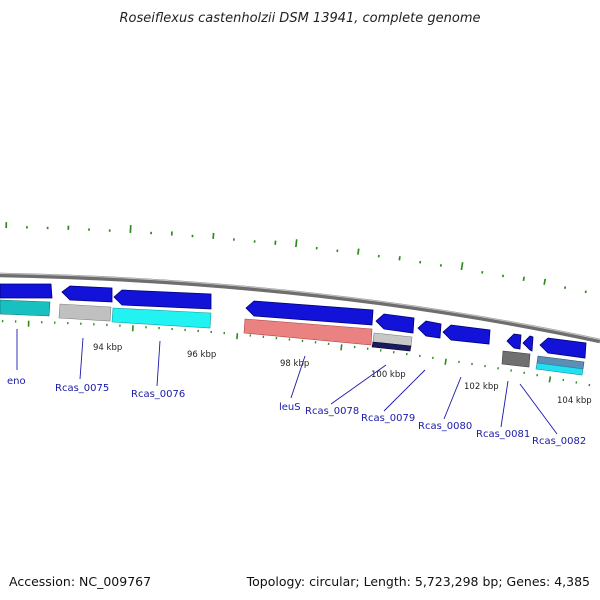  I want to click on gene-label-Rcas_0082: Rcas_0082, so click(559, 441).